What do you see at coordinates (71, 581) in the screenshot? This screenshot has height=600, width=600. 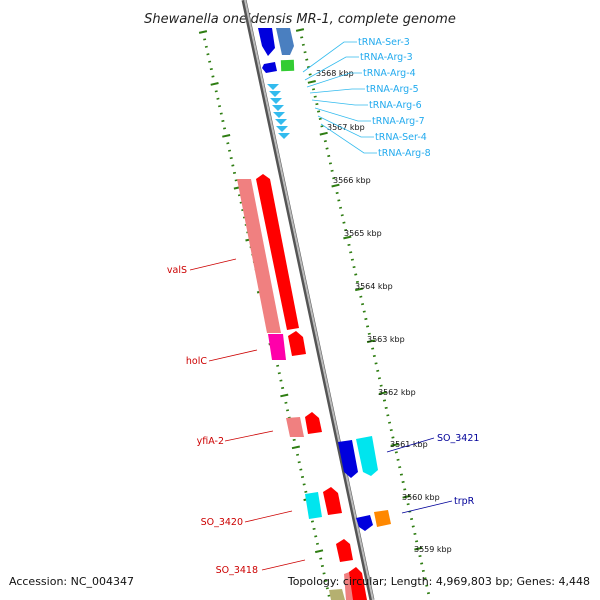 I see `accession-label: Accession: NC_004347` at bounding box center [71, 581].